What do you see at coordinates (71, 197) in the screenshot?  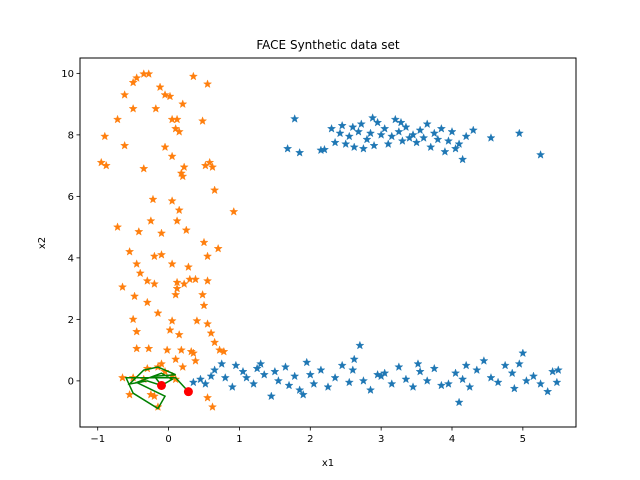 I see `y-tick-label: 6` at bounding box center [71, 197].